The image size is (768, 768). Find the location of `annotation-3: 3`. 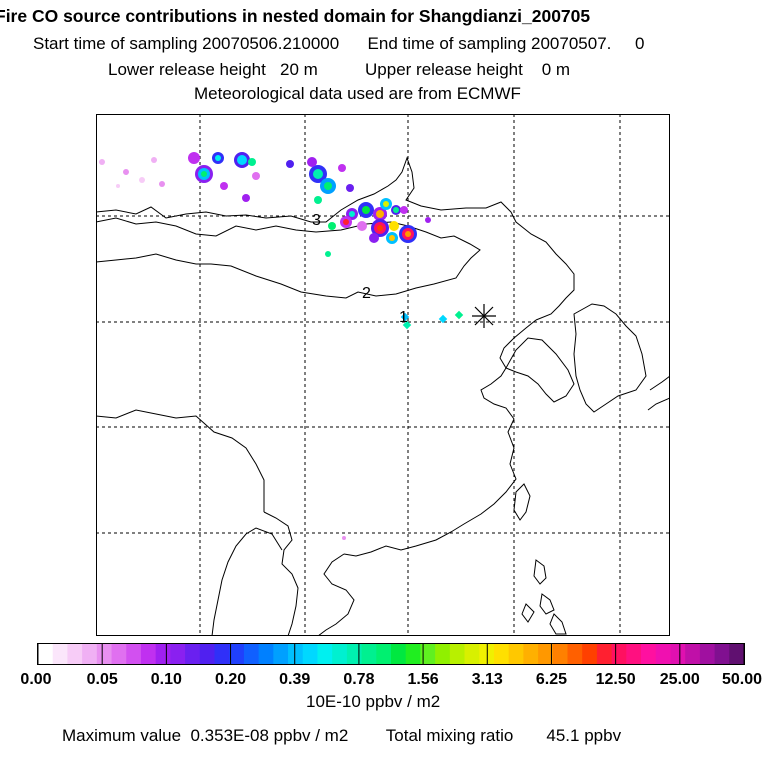

annotation-3: 3 is located at coordinates (316, 220).